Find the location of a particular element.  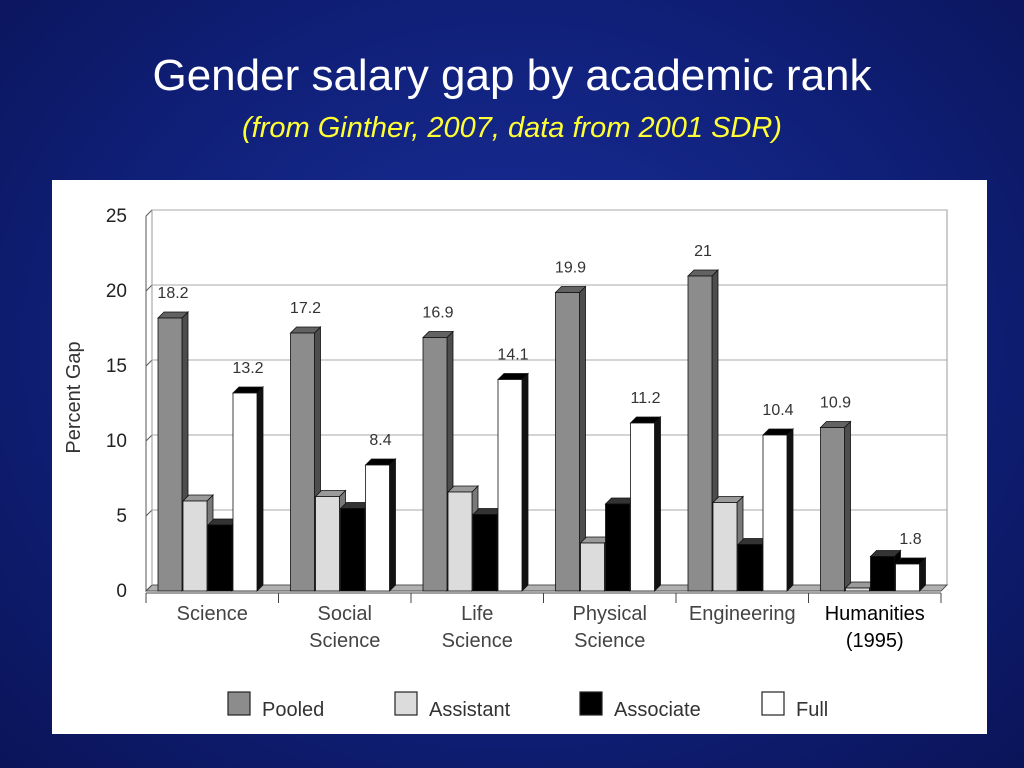

data-label: 8.4 is located at coordinates (380, 440).